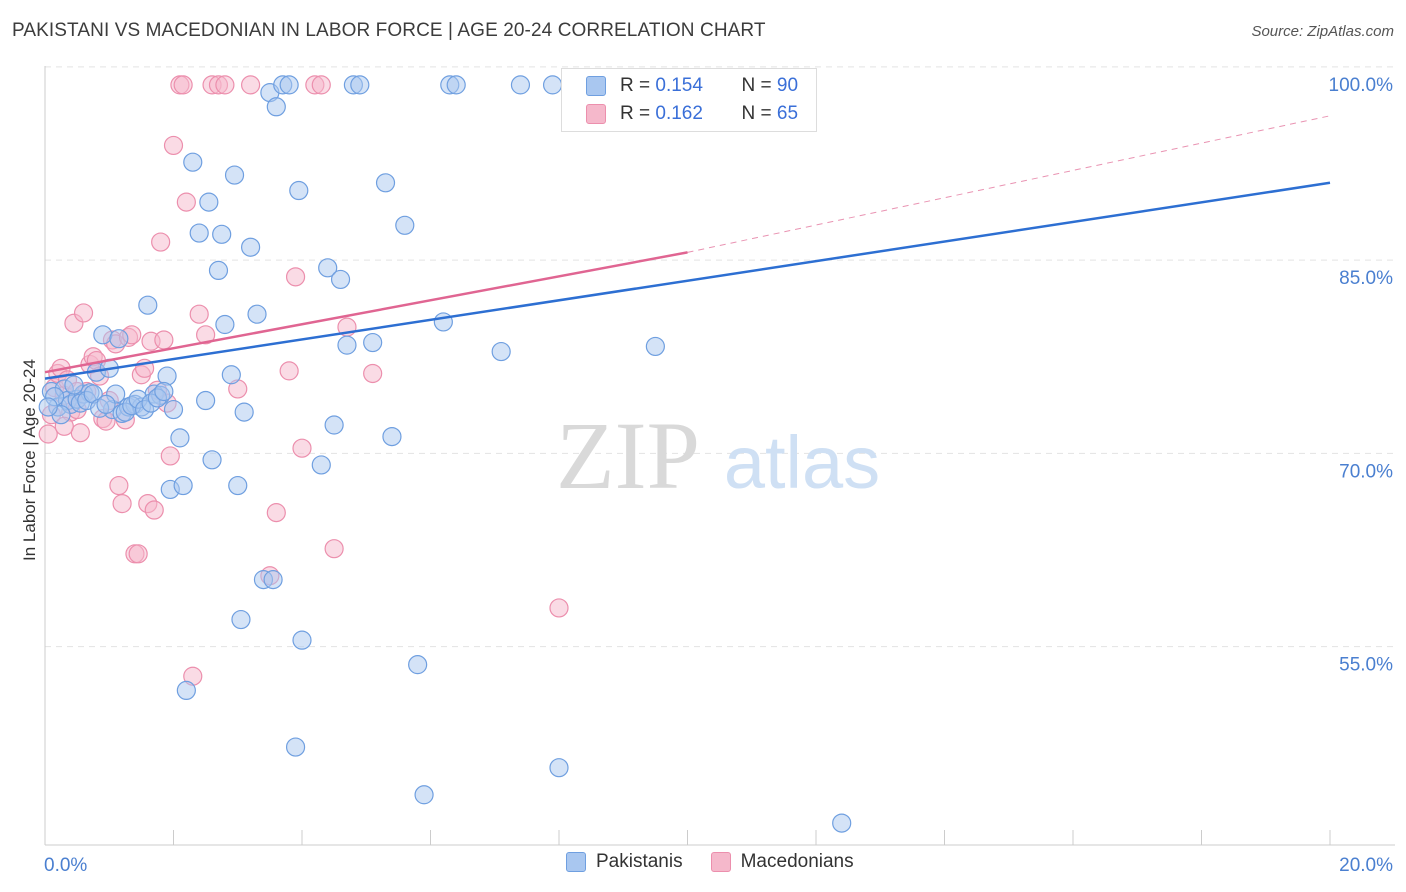 This screenshot has width=1406, height=892. What do you see at coordinates (1361, 85) in the screenshot?
I see `y-tick-label: 100.0%` at bounding box center [1361, 85].